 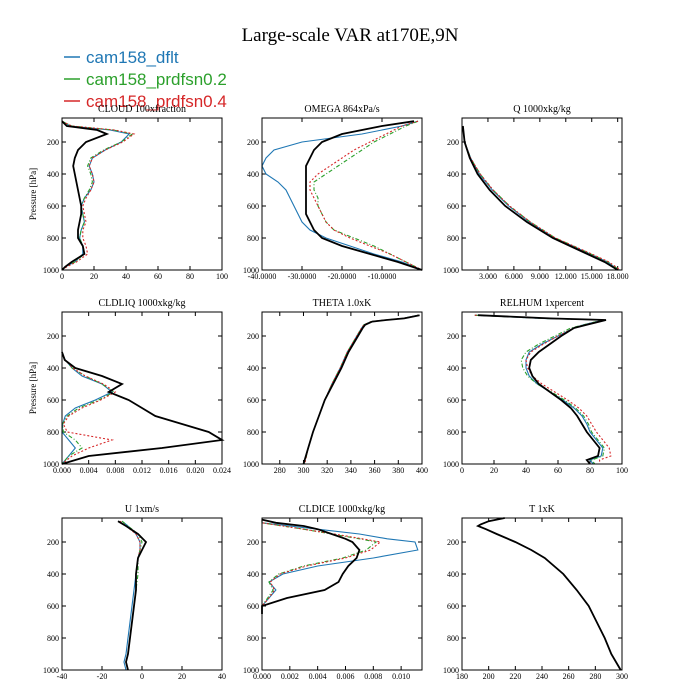 What do you see at coordinates (542, 676) in the screenshot?
I see `x-tick-label: 240` at bounding box center [542, 676].